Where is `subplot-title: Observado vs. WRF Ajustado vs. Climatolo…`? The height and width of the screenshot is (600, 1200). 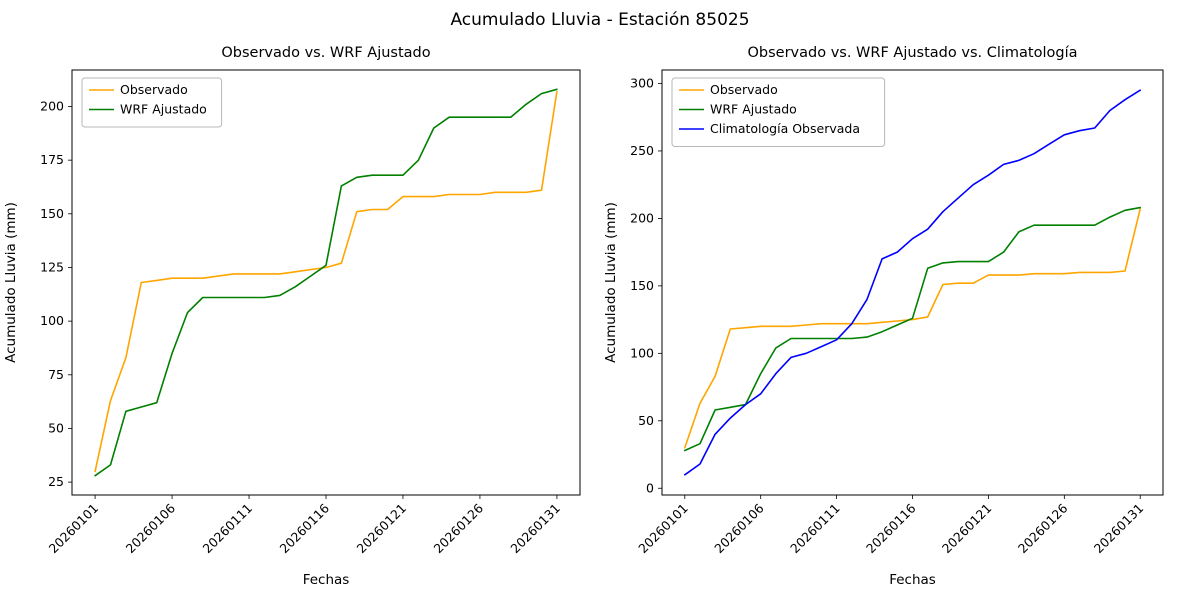 subplot-title: Observado vs. WRF Ajustado vs. Climatolo… is located at coordinates (913, 53).